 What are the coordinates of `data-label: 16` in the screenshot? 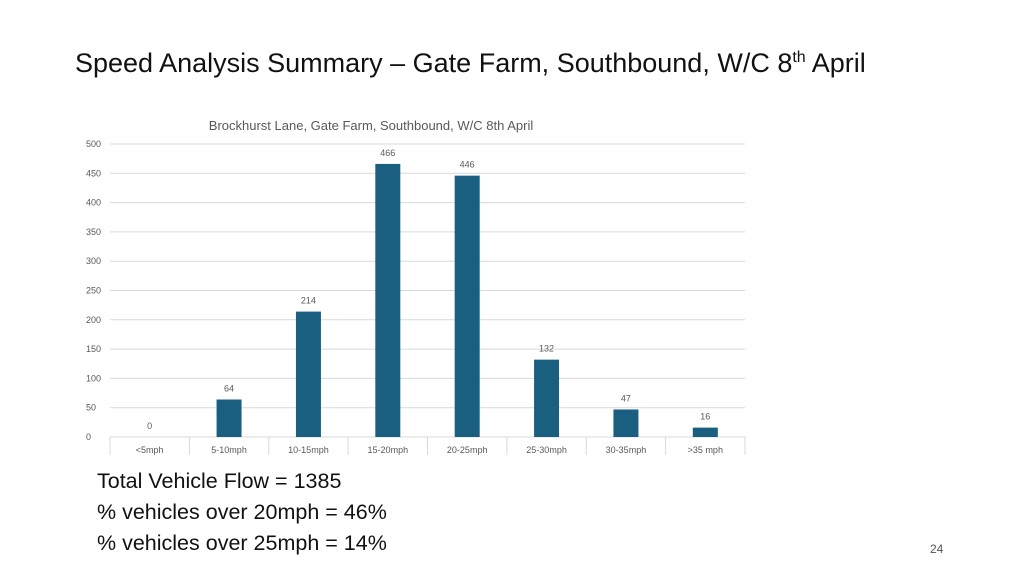 It's located at (705, 417).